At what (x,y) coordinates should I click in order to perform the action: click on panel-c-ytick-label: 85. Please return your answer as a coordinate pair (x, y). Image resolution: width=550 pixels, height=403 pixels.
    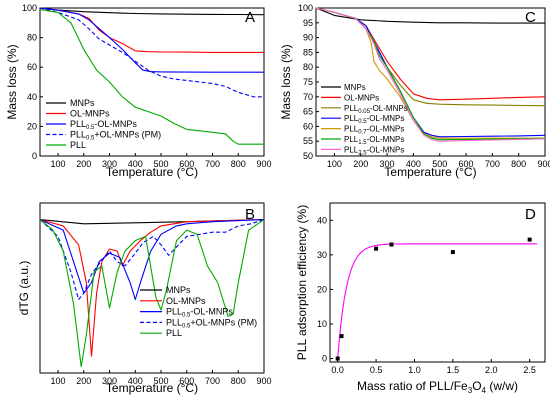
    Looking at the image, I should click on (308, 52).